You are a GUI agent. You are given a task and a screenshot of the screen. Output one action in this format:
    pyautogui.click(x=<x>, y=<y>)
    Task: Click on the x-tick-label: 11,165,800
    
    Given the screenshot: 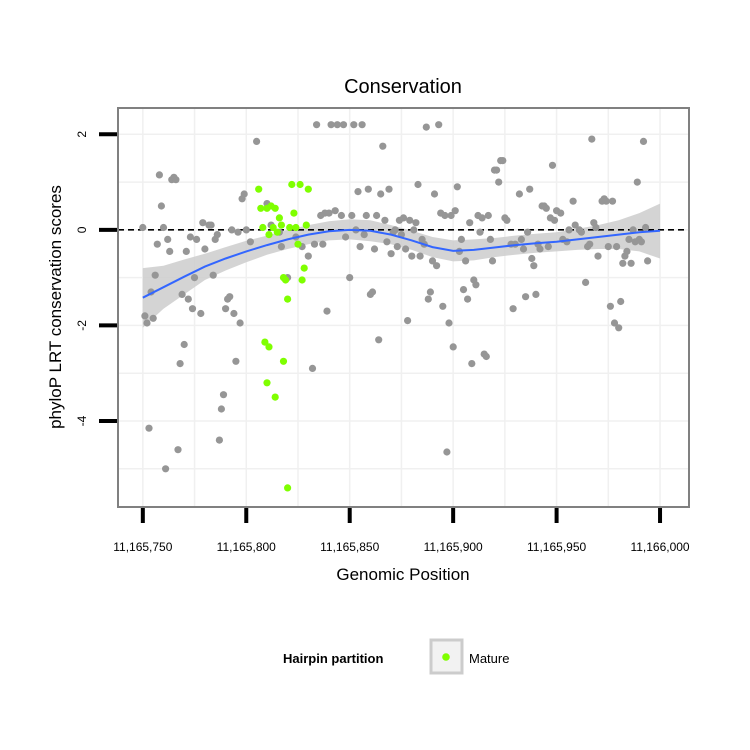 What is the action you would take?
    pyautogui.click(x=246, y=547)
    